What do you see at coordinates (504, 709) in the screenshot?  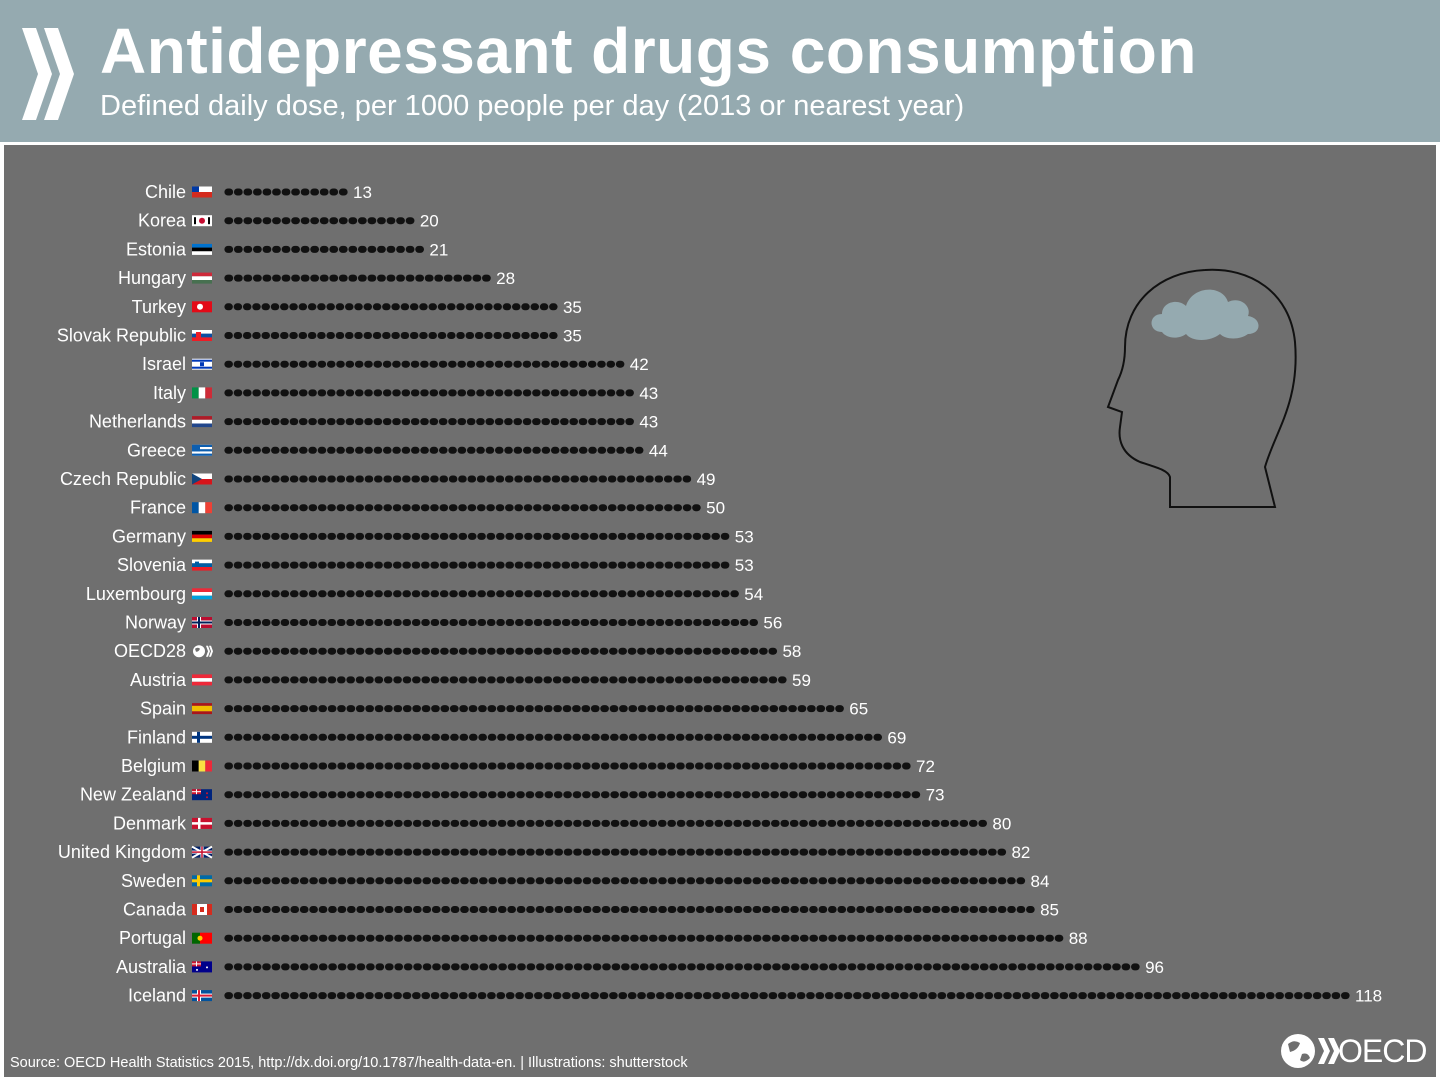 I see `chart-row: Spain 65` at bounding box center [504, 709].